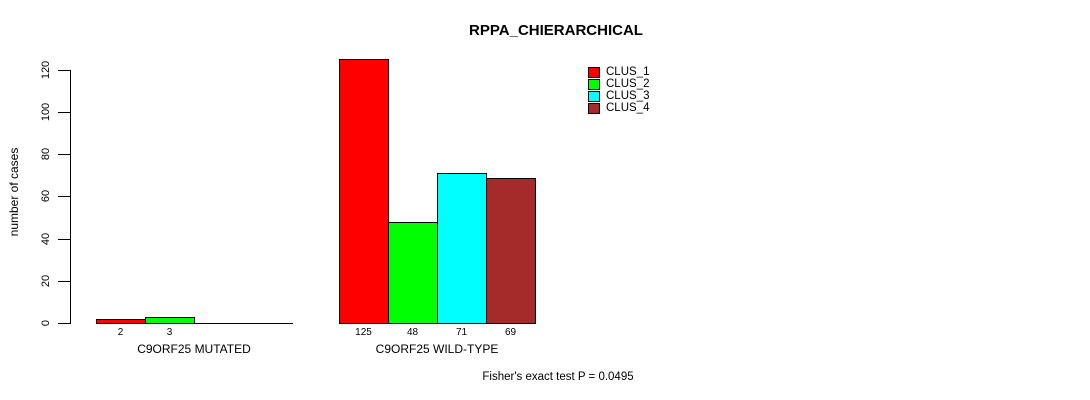 The width and height of the screenshot is (1090, 400). I want to click on y-axis-label: number of cases, so click(14, 192).